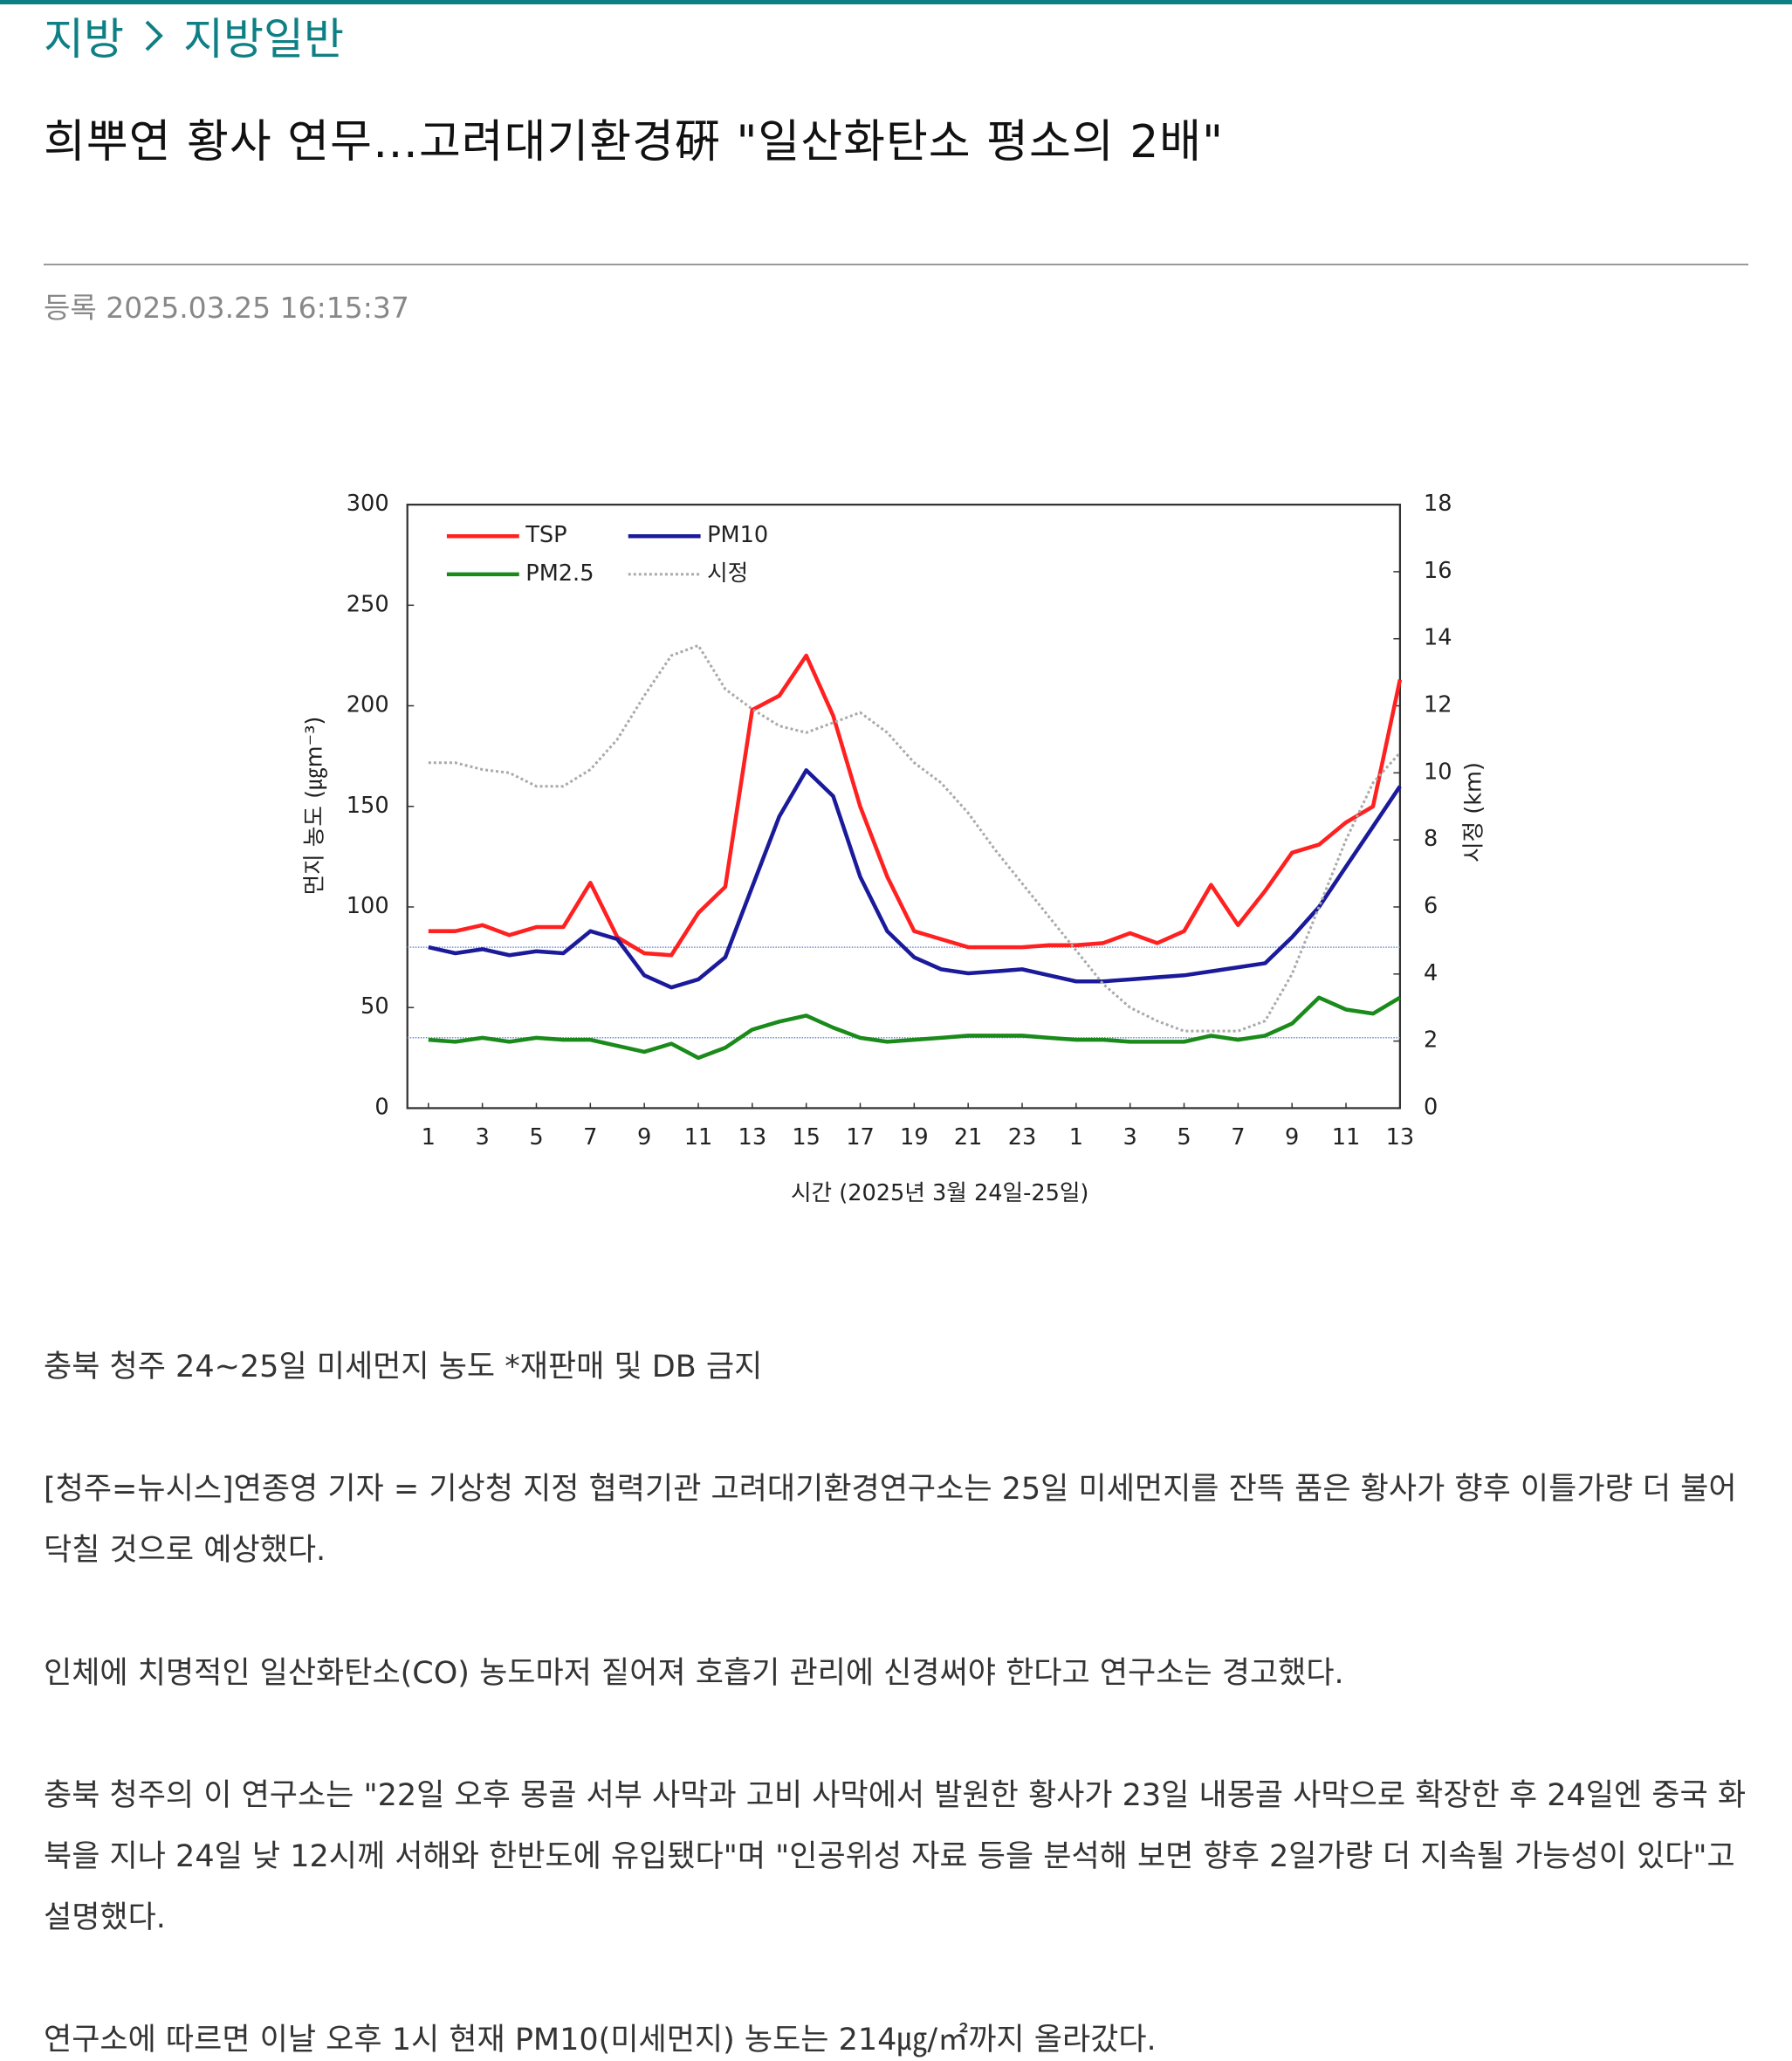  What do you see at coordinates (1438, 571) in the screenshot?
I see `y2-tick-label: 16` at bounding box center [1438, 571].